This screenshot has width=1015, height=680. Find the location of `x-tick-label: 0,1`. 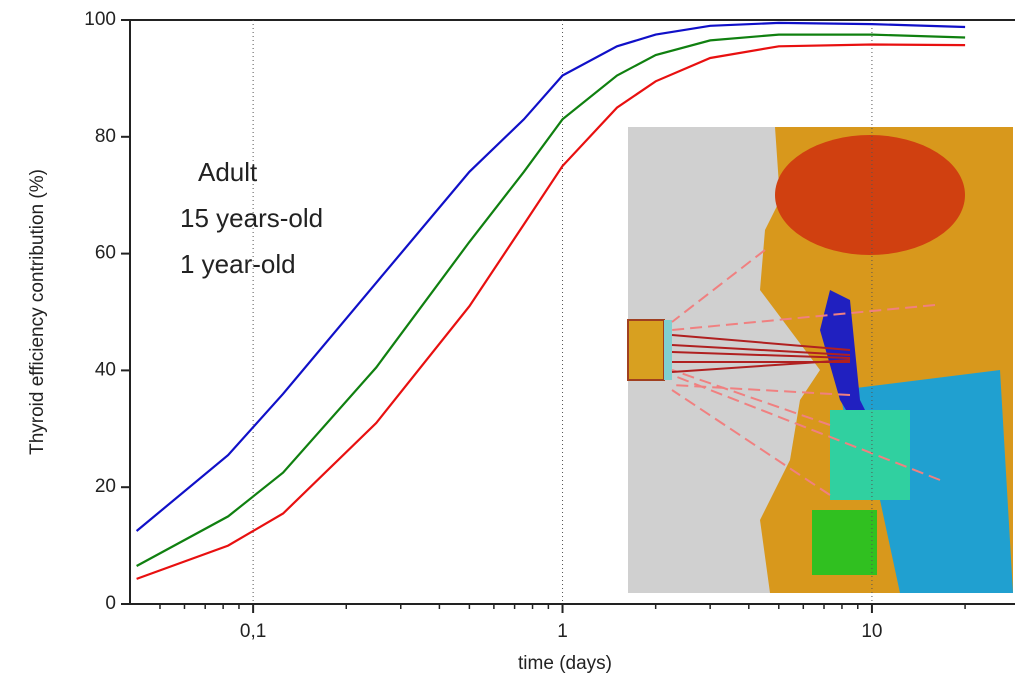

x-tick-label: 0,1 is located at coordinates (253, 631).